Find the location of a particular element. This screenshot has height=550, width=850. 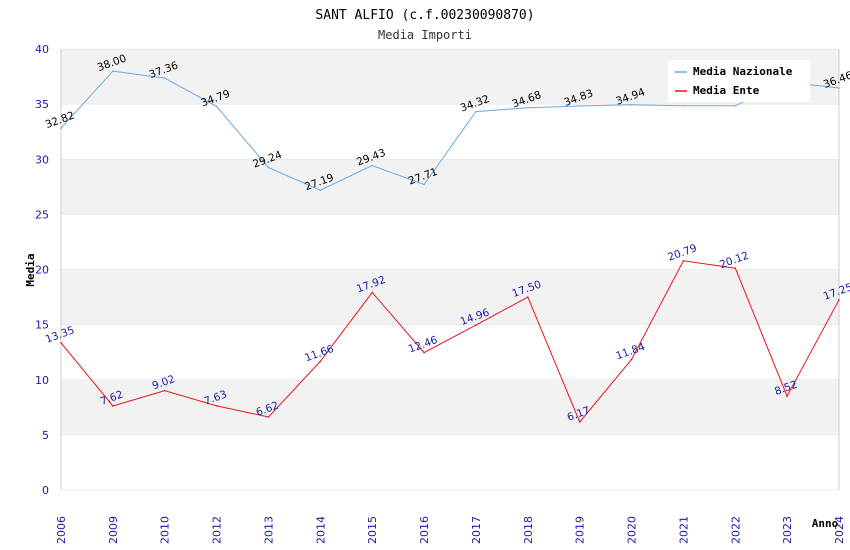

y-tick-label: 15 is located at coordinates (42, 325).